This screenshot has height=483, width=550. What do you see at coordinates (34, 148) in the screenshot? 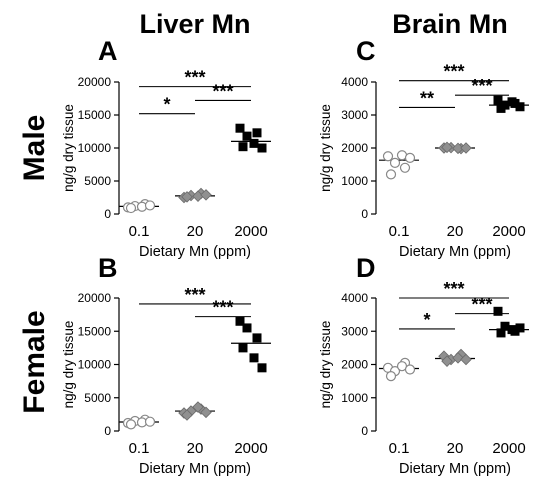
I see `row-title-male: Male` at bounding box center [34, 148].